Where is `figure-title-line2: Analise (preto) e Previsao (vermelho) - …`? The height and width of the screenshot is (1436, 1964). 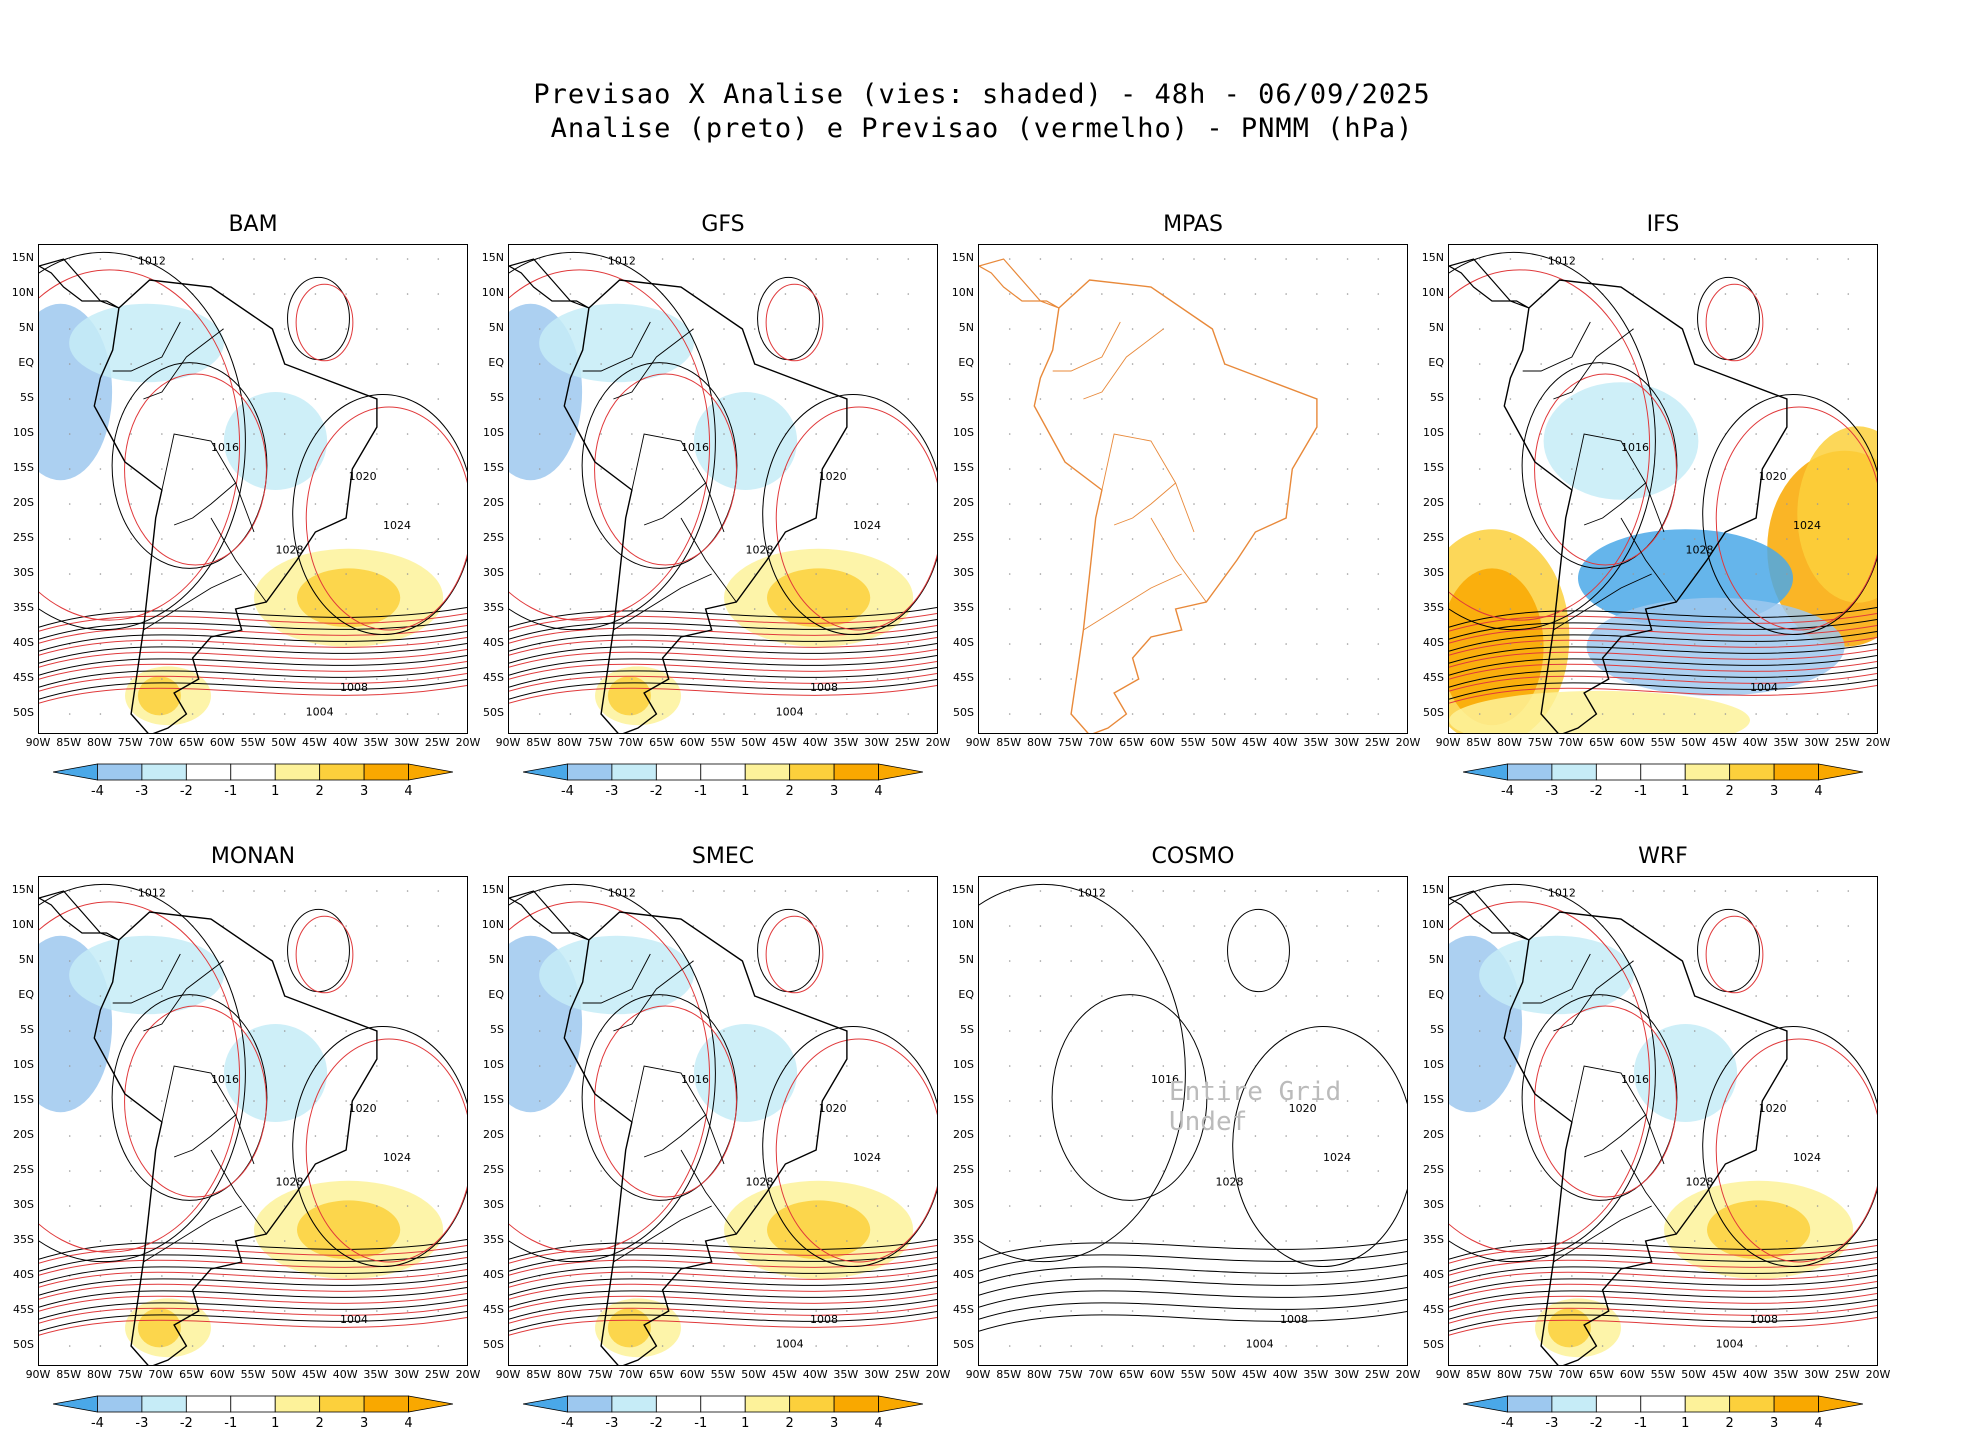 figure-title-line2: Analise (preto) e Previsao (vermelho) - … is located at coordinates (982, 128).